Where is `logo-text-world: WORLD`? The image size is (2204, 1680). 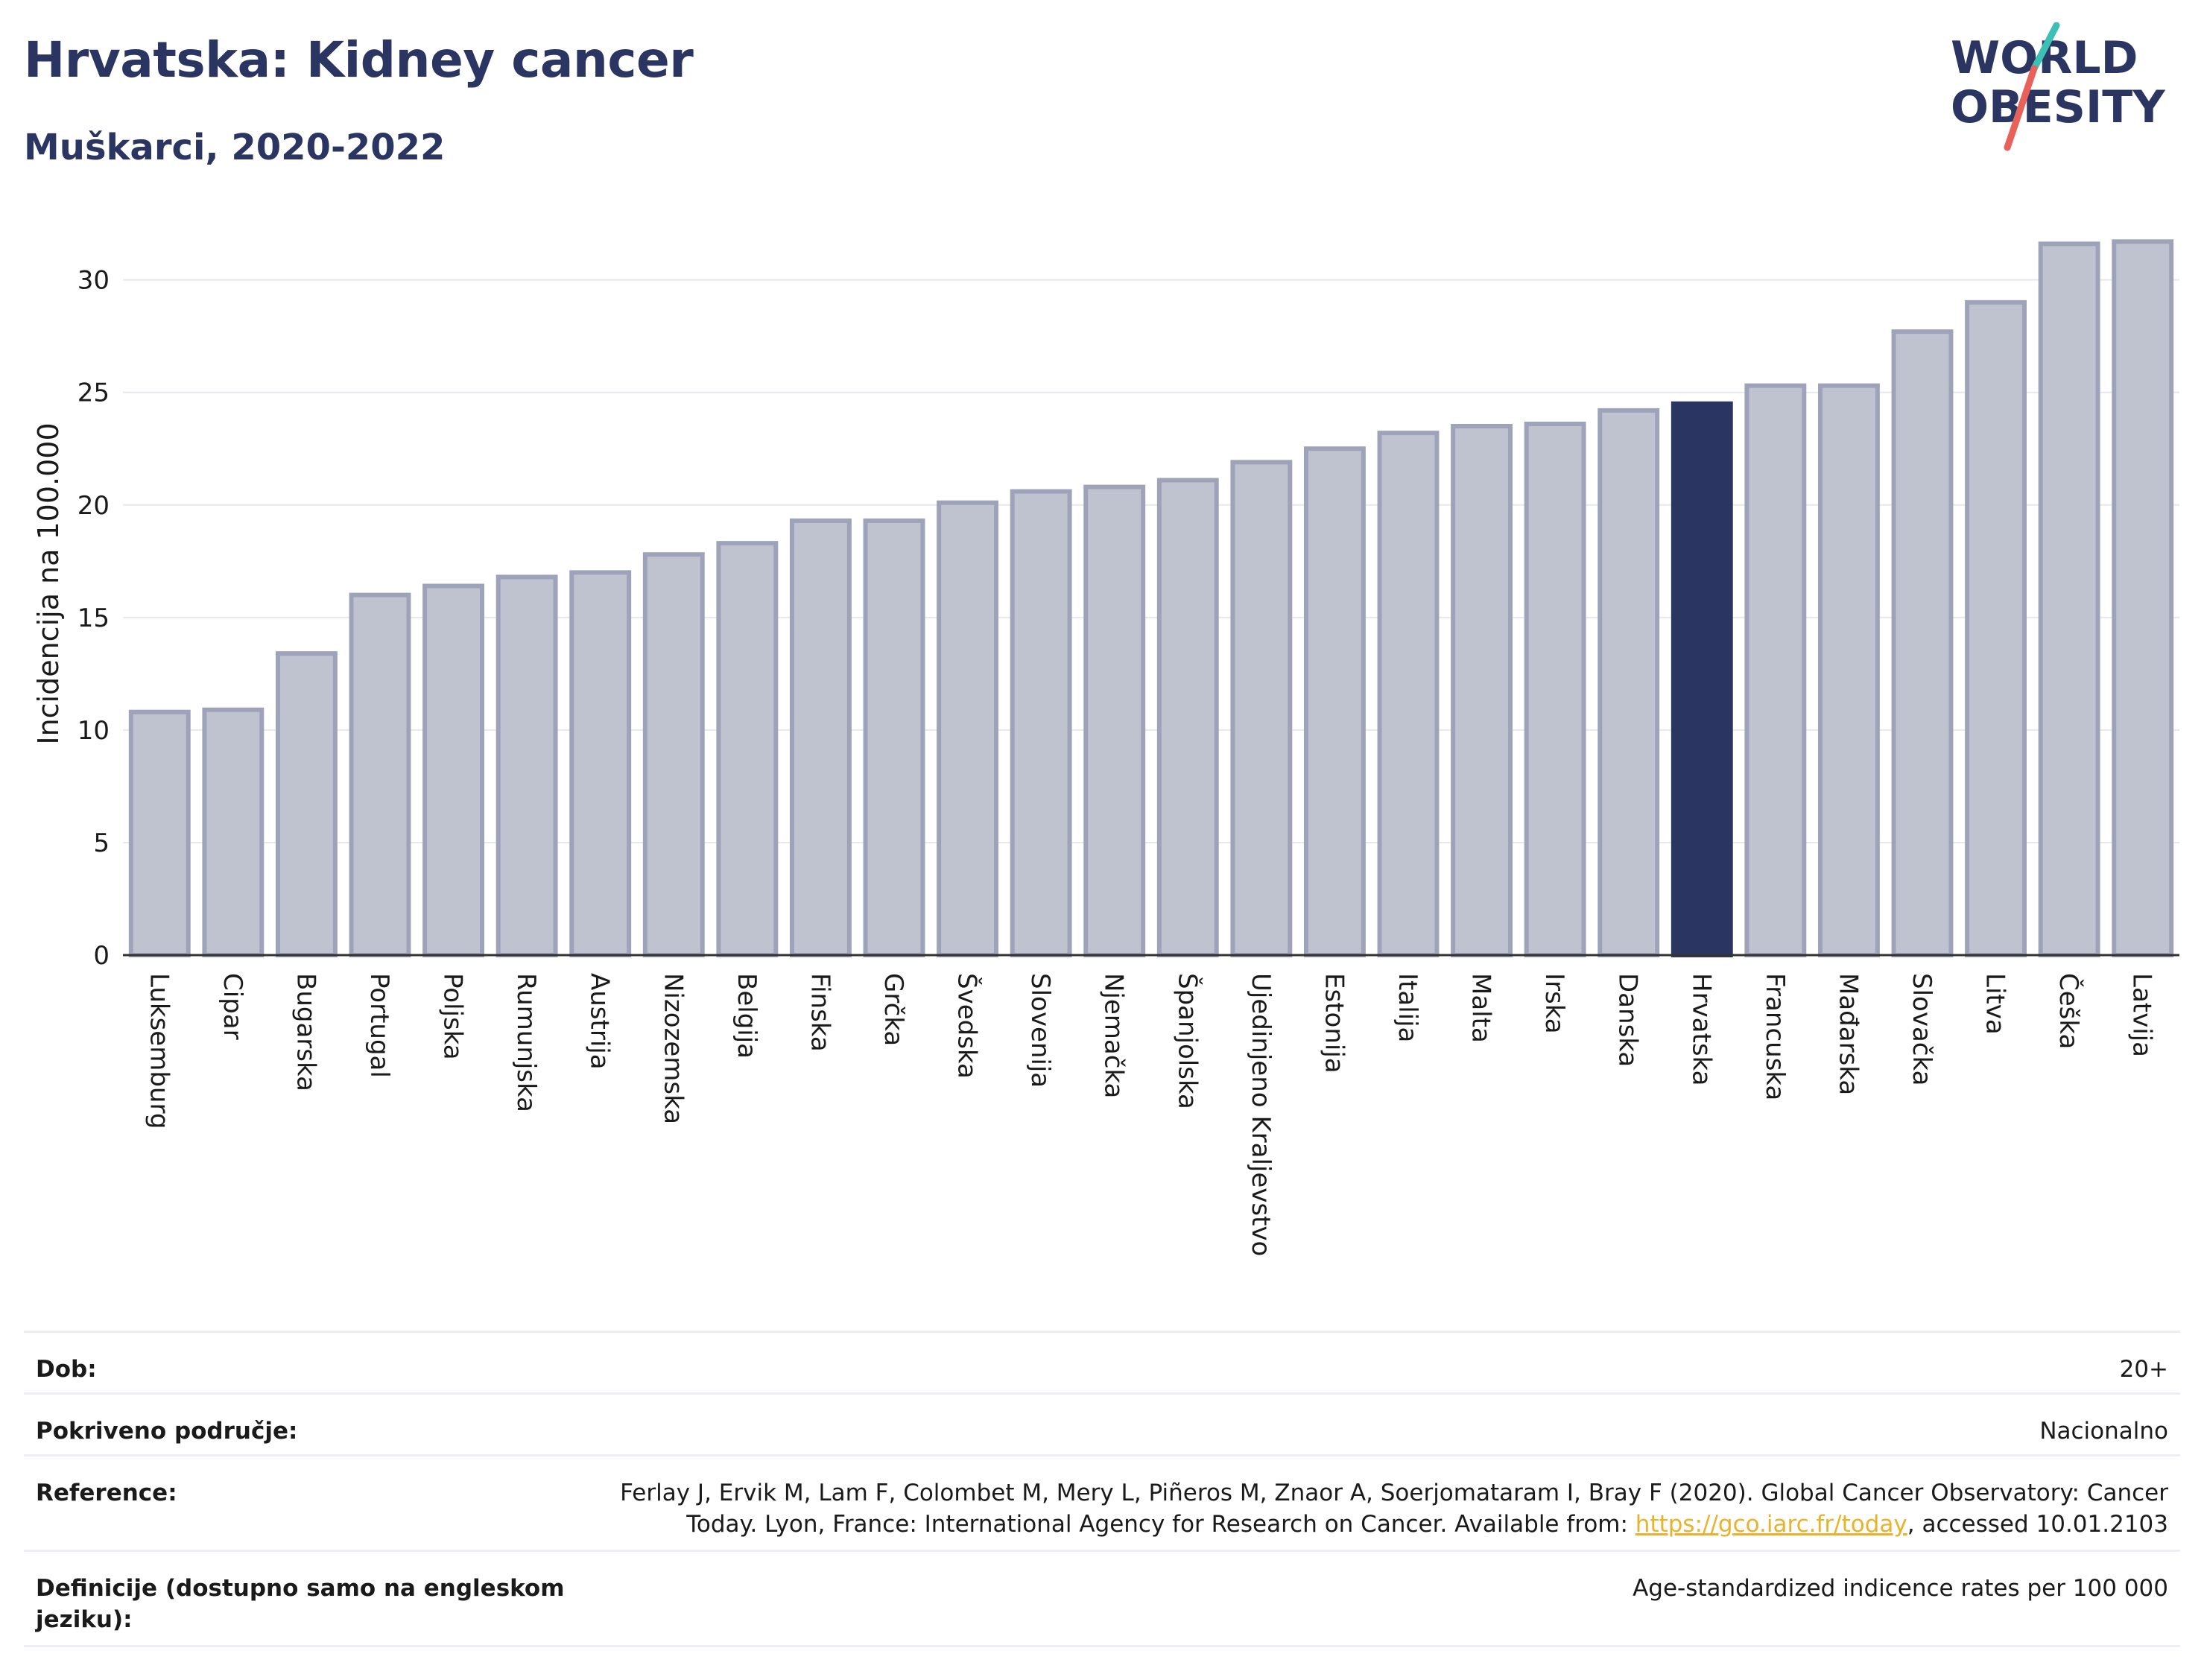 logo-text-world: WORLD is located at coordinates (2044, 58).